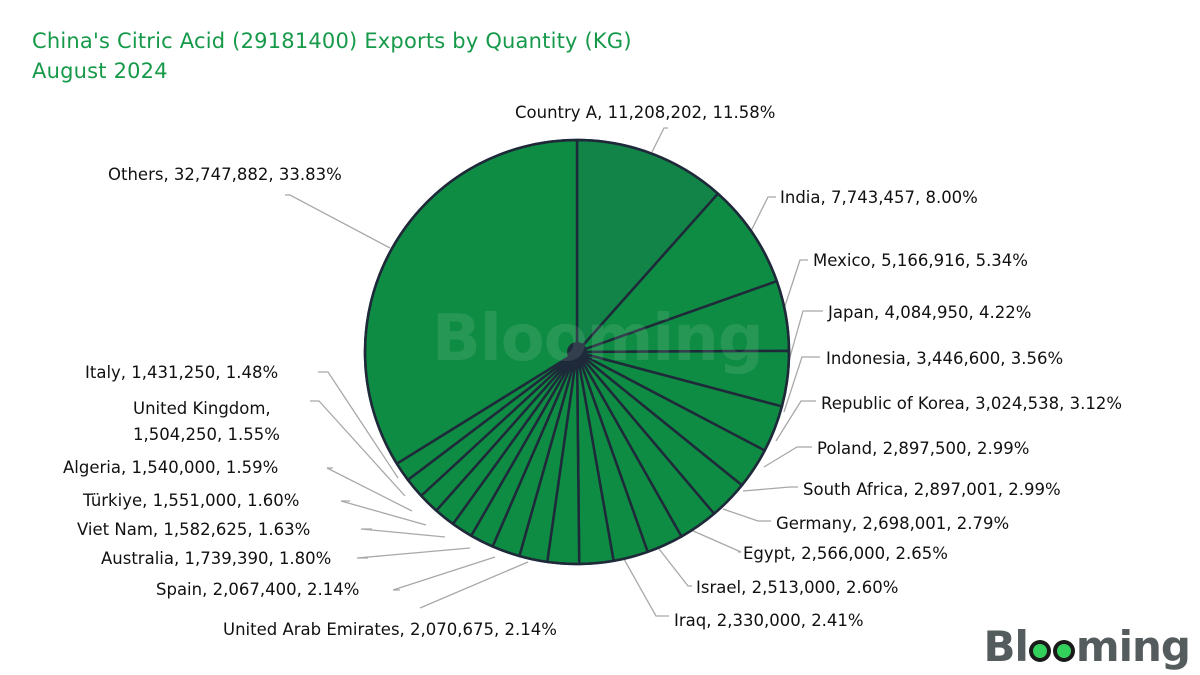 The image size is (1200, 675). I want to click on slice-label: Egypt, 2,566,000, 2.65%, so click(845, 553).